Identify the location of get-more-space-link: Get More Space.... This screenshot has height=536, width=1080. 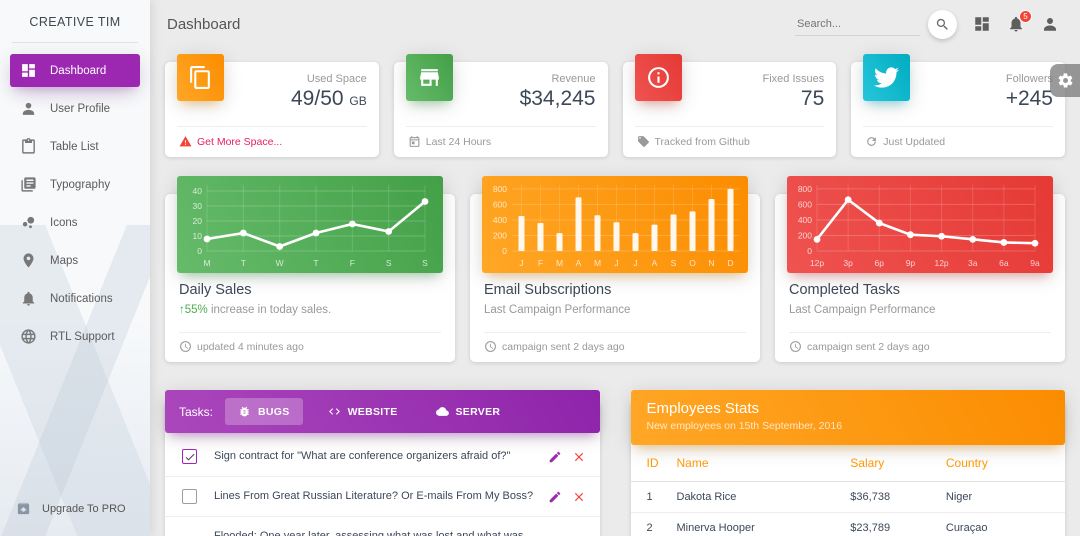
(240, 141).